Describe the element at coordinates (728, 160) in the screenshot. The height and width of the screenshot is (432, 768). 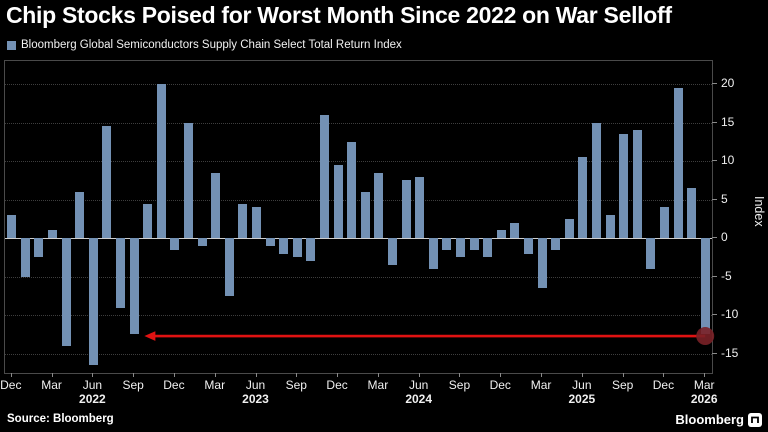
I see `y-tick-label: 10` at that location.